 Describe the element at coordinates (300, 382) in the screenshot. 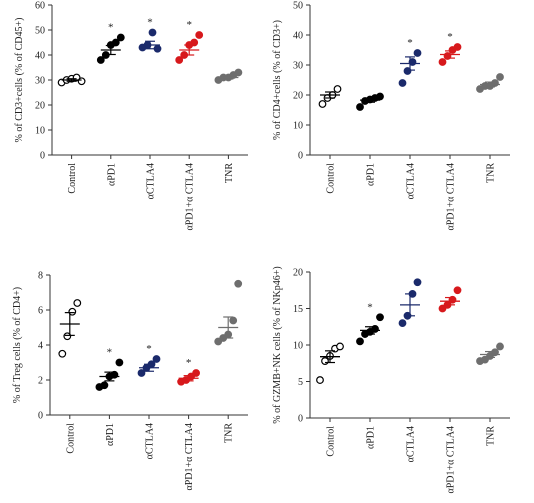

I see `y-tick-label: 5` at that location.